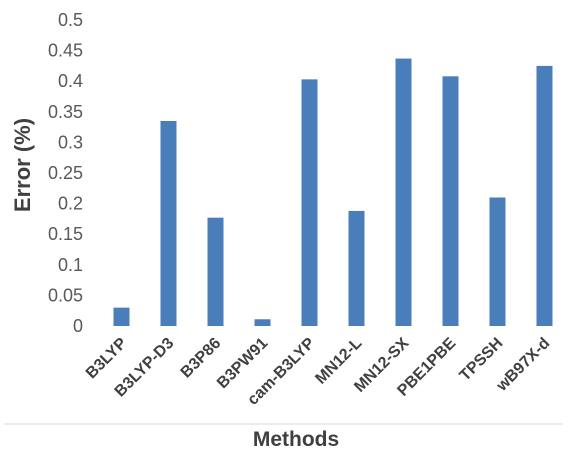 The image size is (569, 450). What do you see at coordinates (356, 268) in the screenshot?
I see `bar-mn12-l` at bounding box center [356, 268].